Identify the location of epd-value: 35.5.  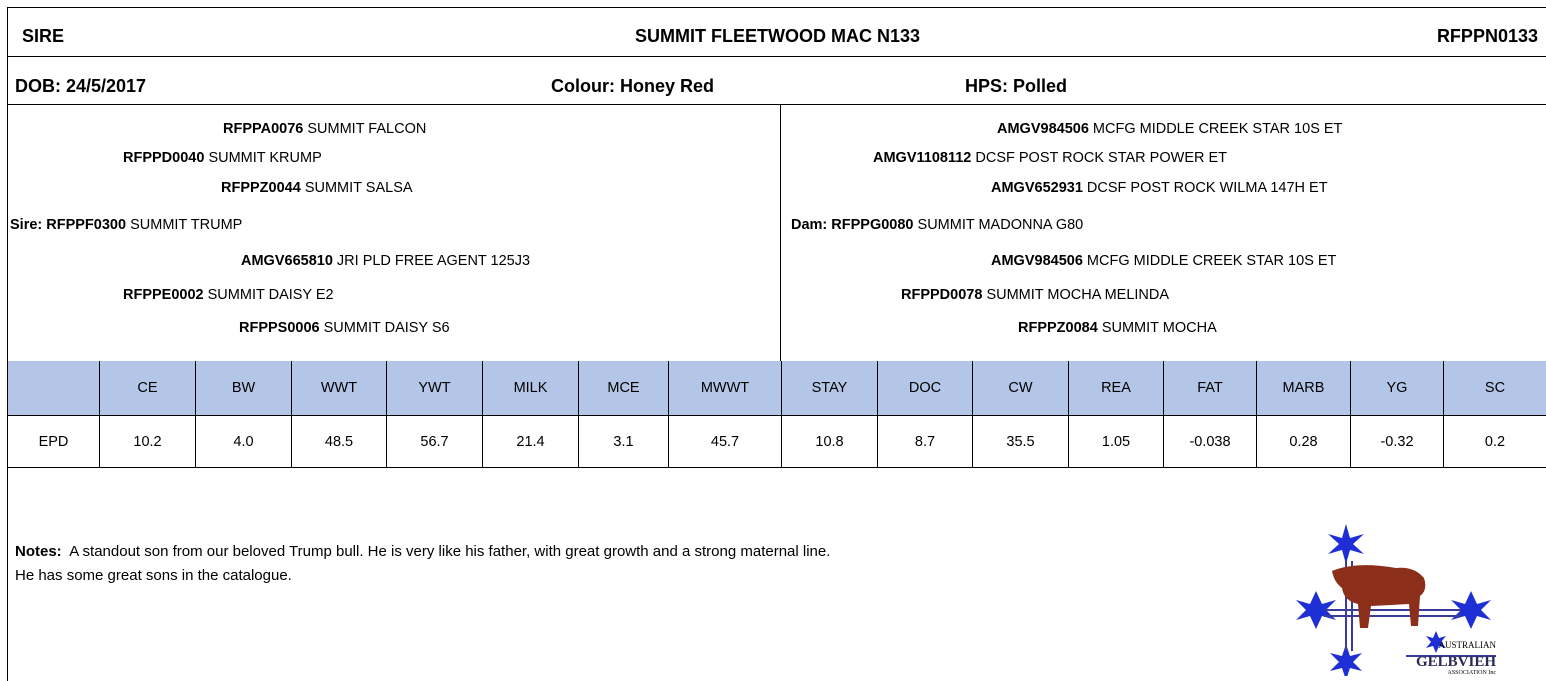
(1021, 442).